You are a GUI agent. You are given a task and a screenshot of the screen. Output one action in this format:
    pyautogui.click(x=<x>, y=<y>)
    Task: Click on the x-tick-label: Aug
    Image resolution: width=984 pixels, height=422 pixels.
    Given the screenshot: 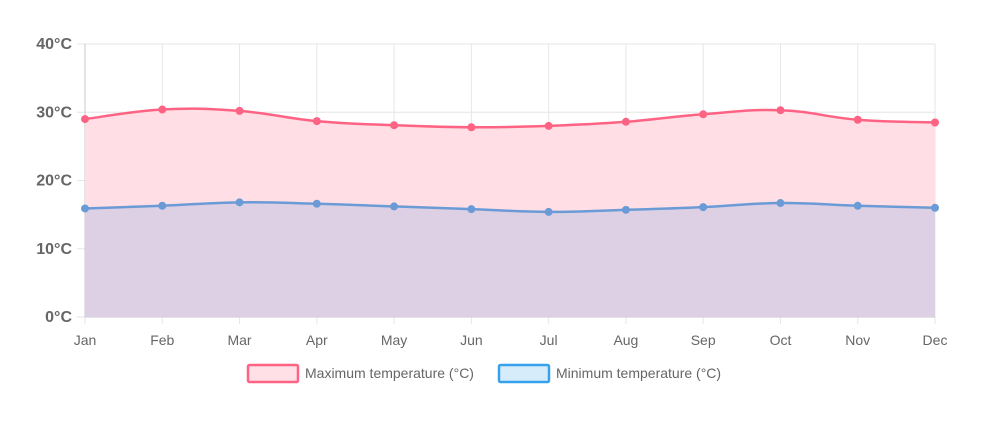 What is the action you would take?
    pyautogui.click(x=625, y=340)
    